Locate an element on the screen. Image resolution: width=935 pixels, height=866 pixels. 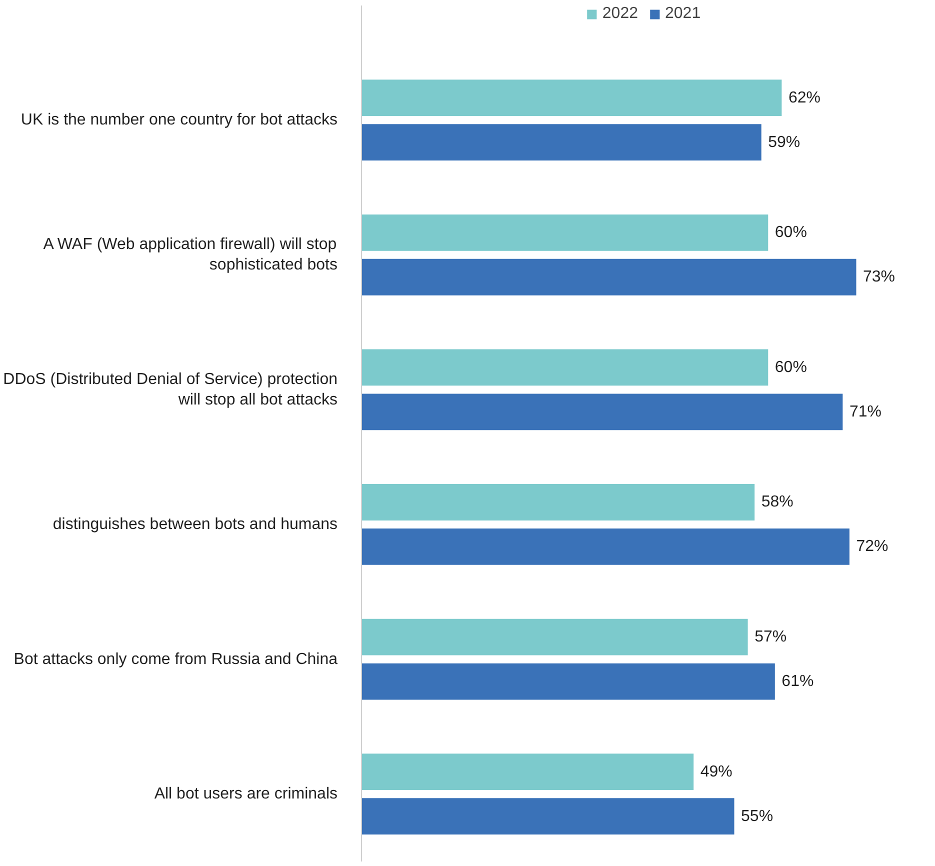
data-label: 71% is located at coordinates (865, 411).